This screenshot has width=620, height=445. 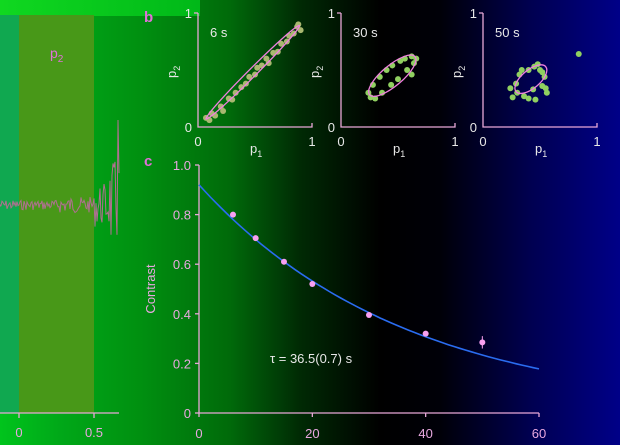 What do you see at coordinates (182, 314) in the screenshot?
I see `y-tick-label: 0.4` at bounding box center [182, 314].